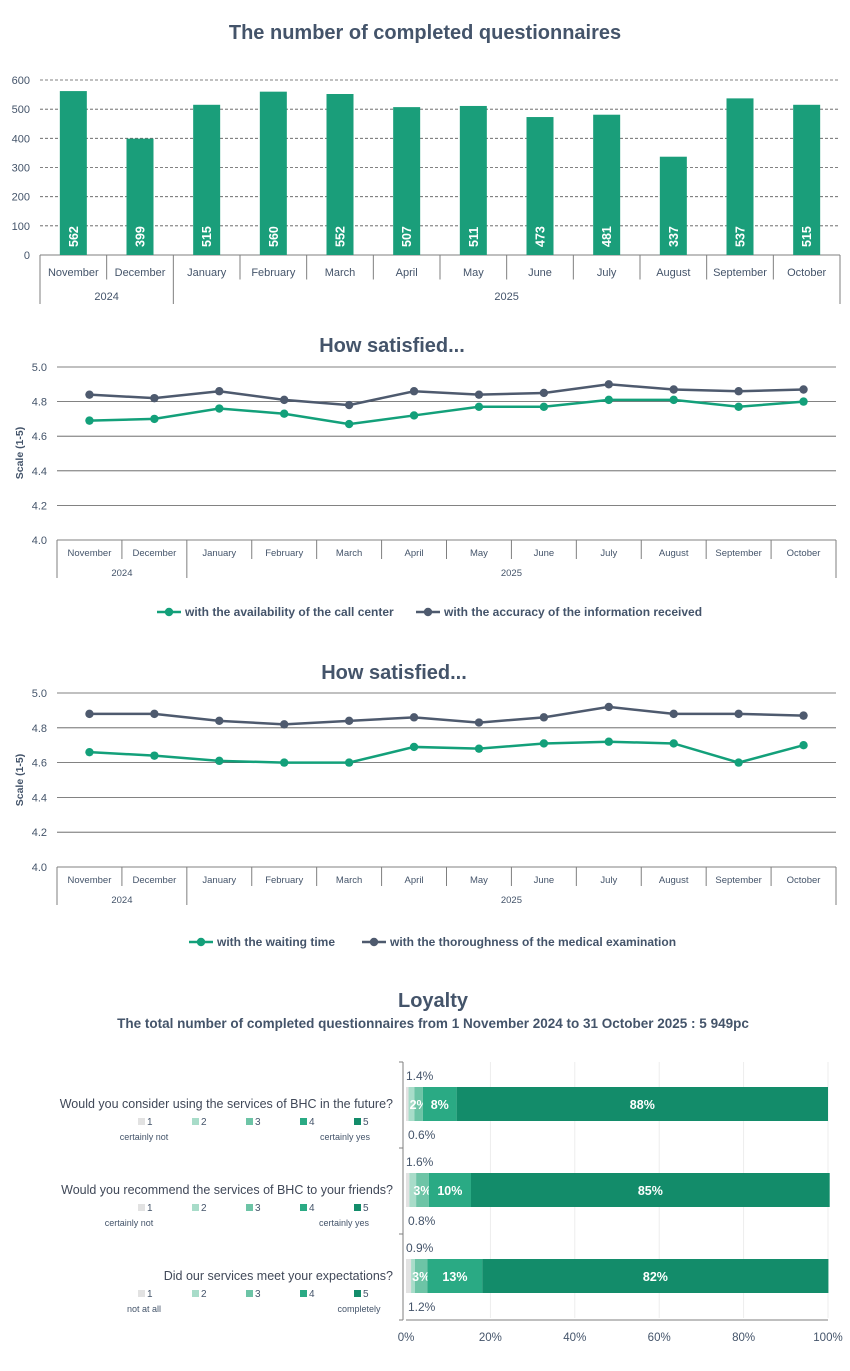 The width and height of the screenshot is (850, 1371). Describe the element at coordinates (608, 880) in the screenshot. I see `c3-month-label: July` at that location.